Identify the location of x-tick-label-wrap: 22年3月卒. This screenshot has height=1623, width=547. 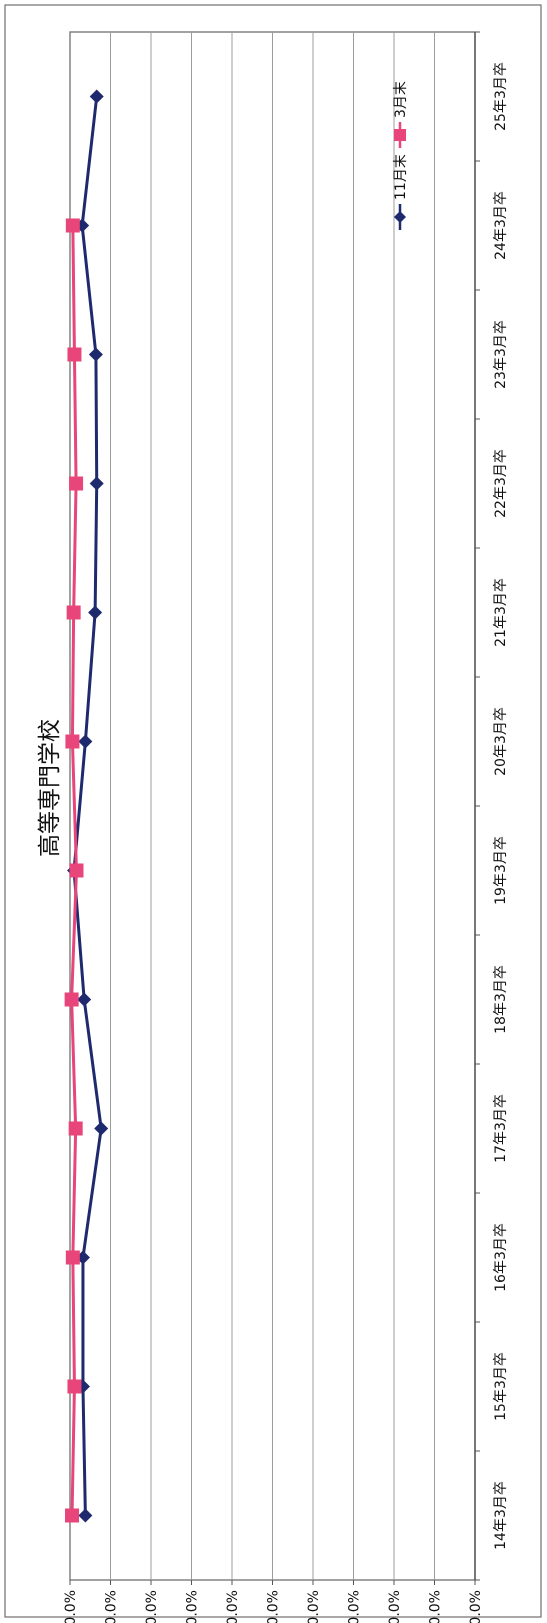
(501, 483).